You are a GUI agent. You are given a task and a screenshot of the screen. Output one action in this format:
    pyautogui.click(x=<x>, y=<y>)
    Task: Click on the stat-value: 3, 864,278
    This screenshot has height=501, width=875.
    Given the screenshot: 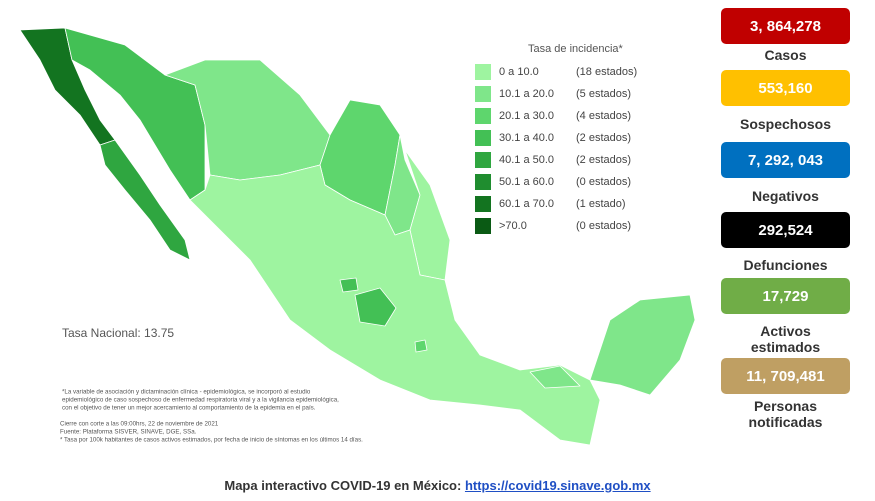 What is the action you would take?
    pyautogui.click(x=785, y=26)
    